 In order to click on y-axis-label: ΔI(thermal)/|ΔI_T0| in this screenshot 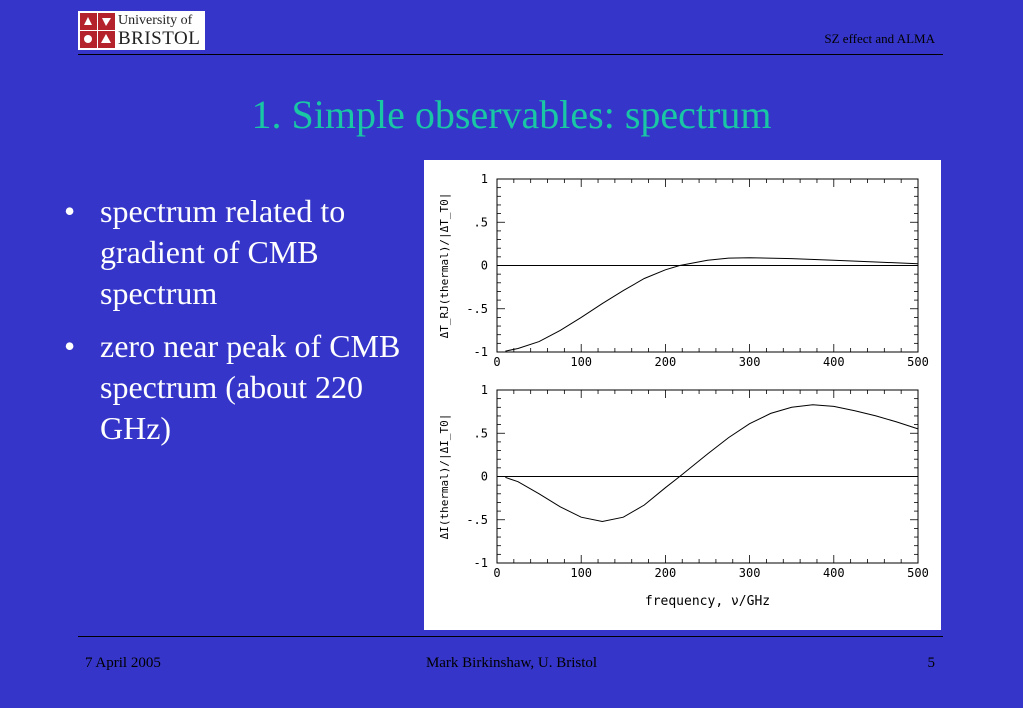, I will do `click(444, 477)`.